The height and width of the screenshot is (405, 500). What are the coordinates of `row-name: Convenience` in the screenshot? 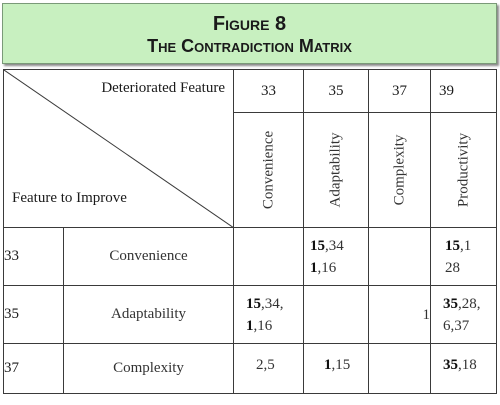 It's located at (148, 256).